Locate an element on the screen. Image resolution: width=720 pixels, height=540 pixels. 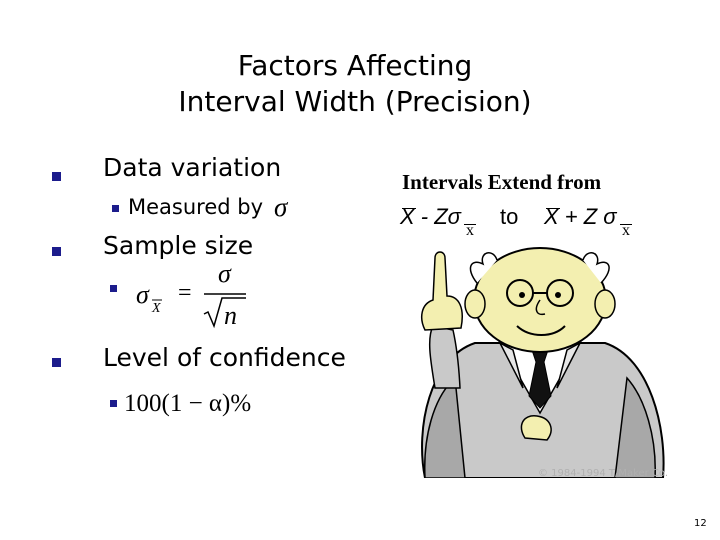
xbar-subscript: X is located at coordinates (156, 308).